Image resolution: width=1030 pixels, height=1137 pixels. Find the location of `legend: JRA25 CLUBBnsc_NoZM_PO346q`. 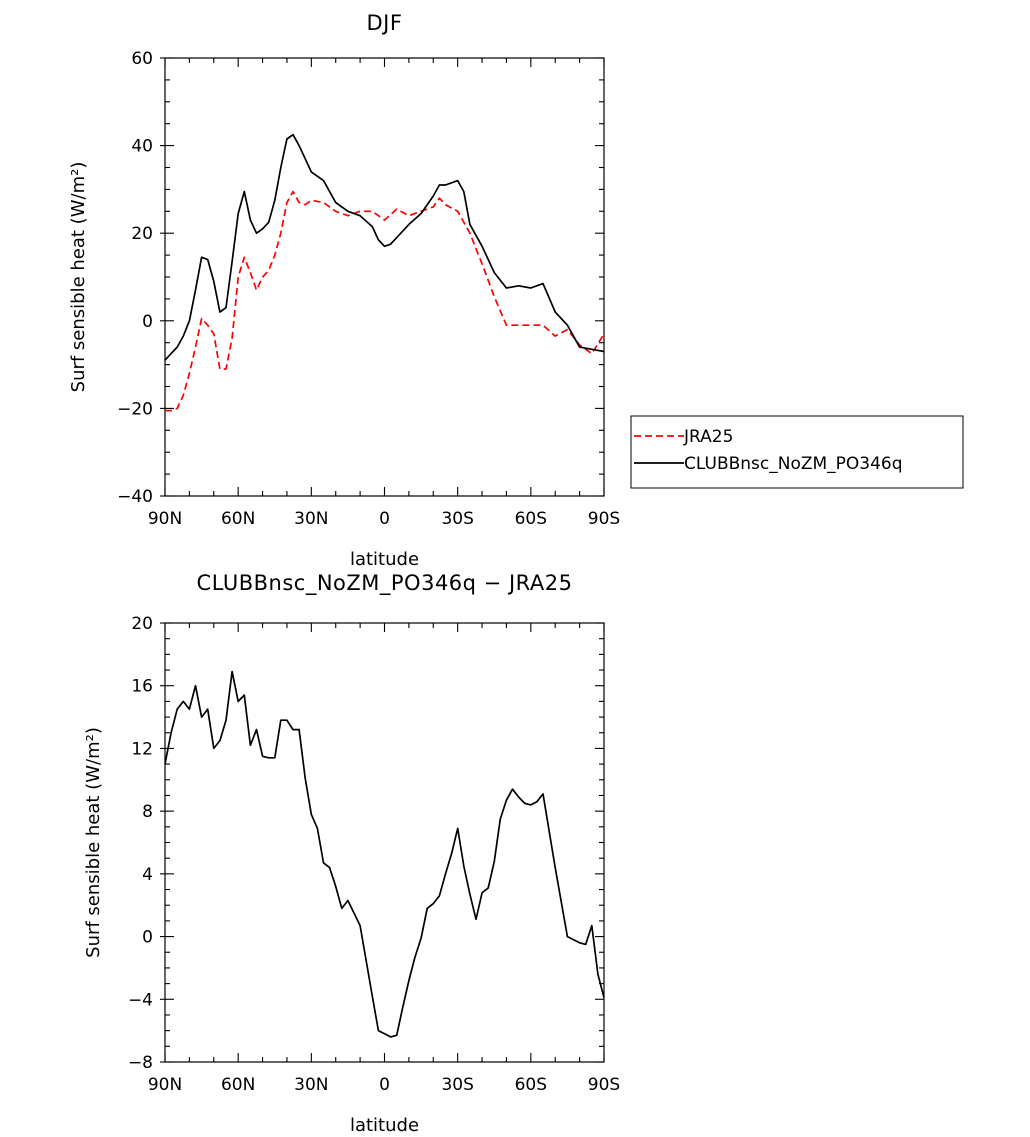

legend: JRA25 CLUBBnsc_NoZM_PO346q is located at coordinates (797, 452).